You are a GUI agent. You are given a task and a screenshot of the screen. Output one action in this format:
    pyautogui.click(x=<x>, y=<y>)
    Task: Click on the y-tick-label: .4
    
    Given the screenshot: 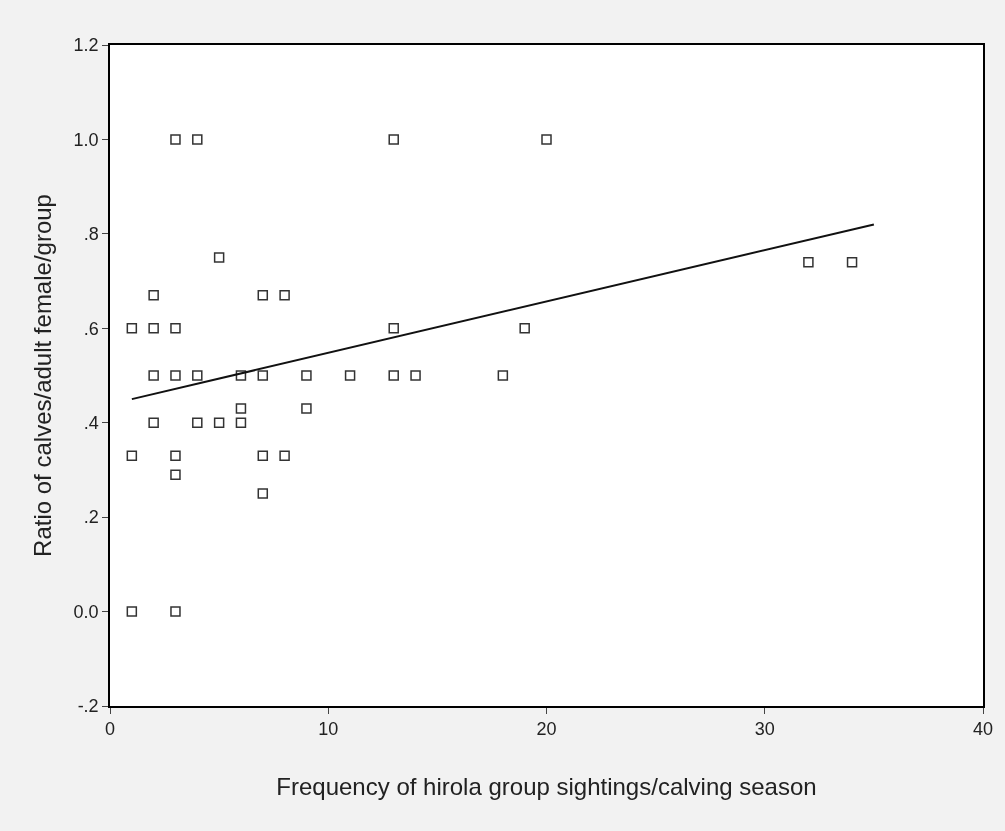 What is the action you would take?
    pyautogui.click(x=91, y=423)
    